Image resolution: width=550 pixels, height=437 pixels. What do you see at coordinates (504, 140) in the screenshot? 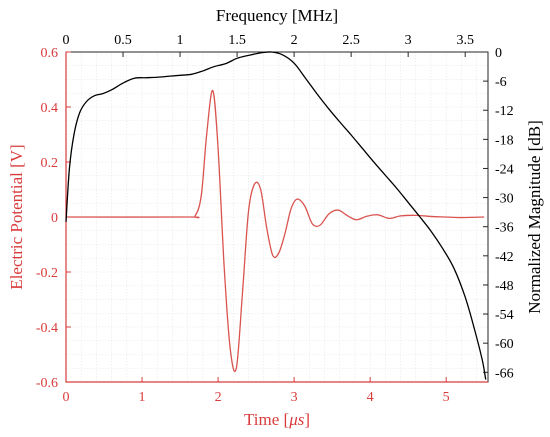
I see `right-tick-label: -18` at bounding box center [504, 140].